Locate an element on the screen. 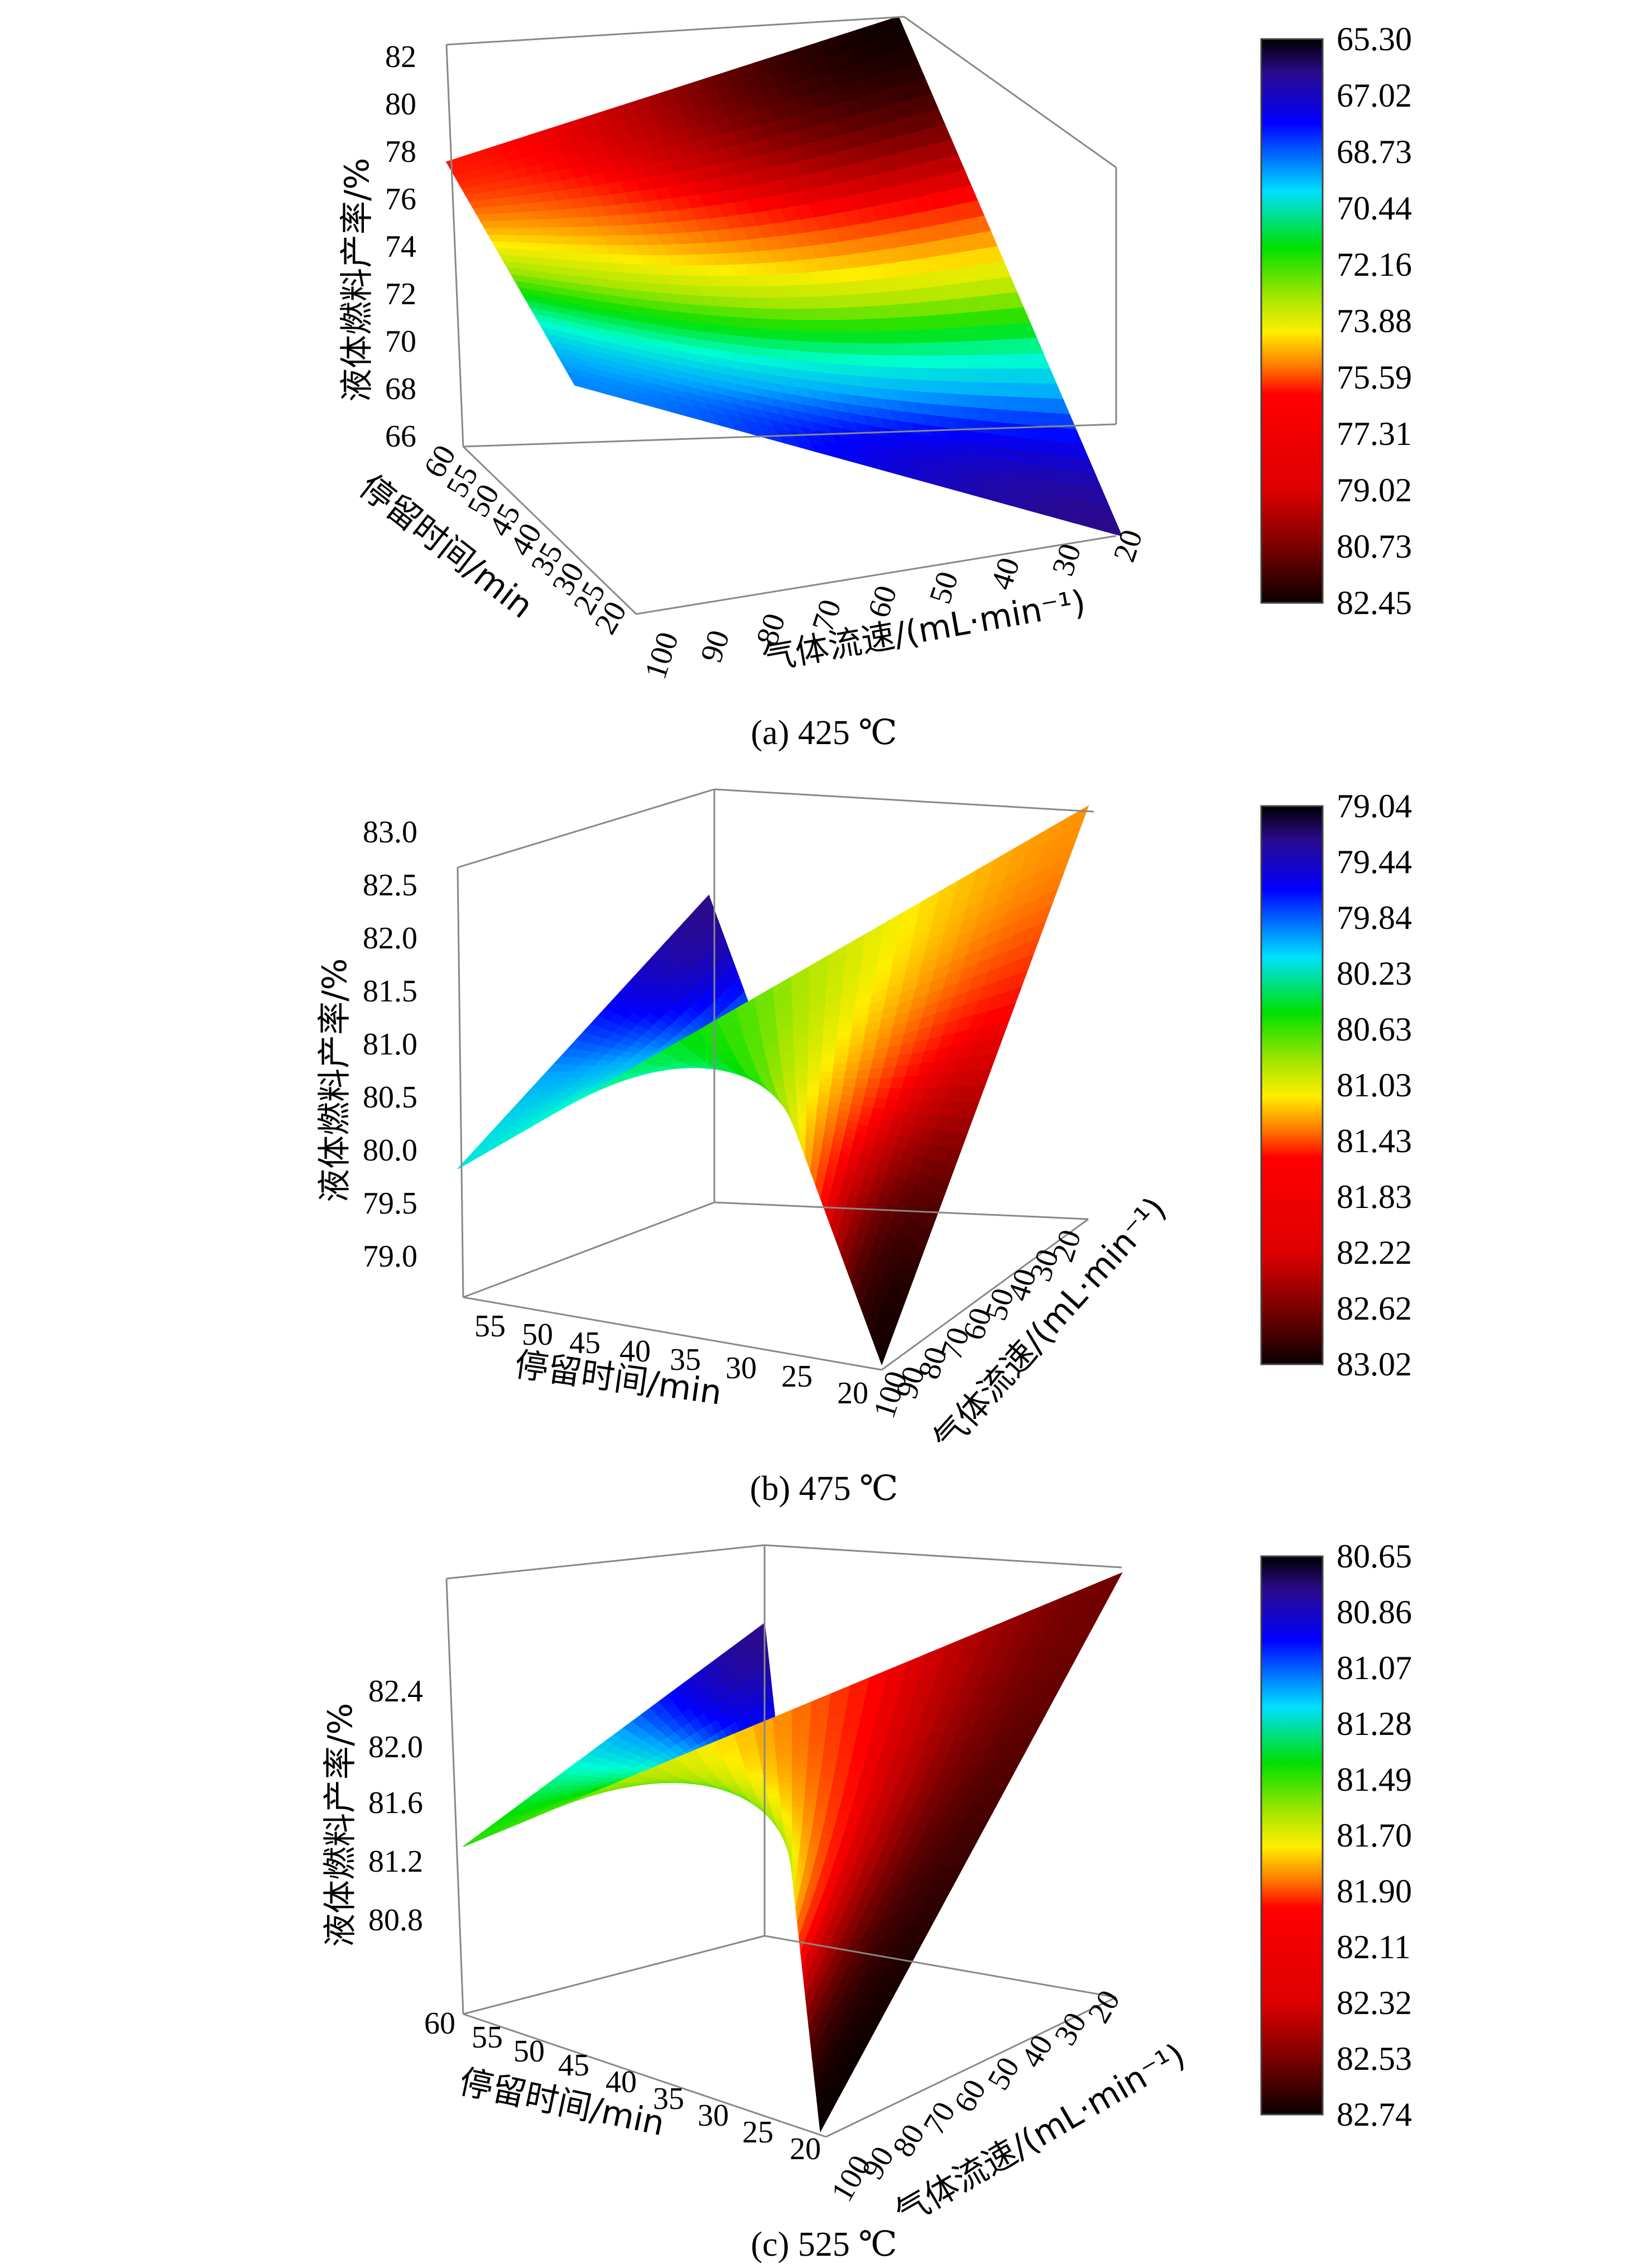  colorbar-tick-label: 79.04 is located at coordinates (1374, 806).